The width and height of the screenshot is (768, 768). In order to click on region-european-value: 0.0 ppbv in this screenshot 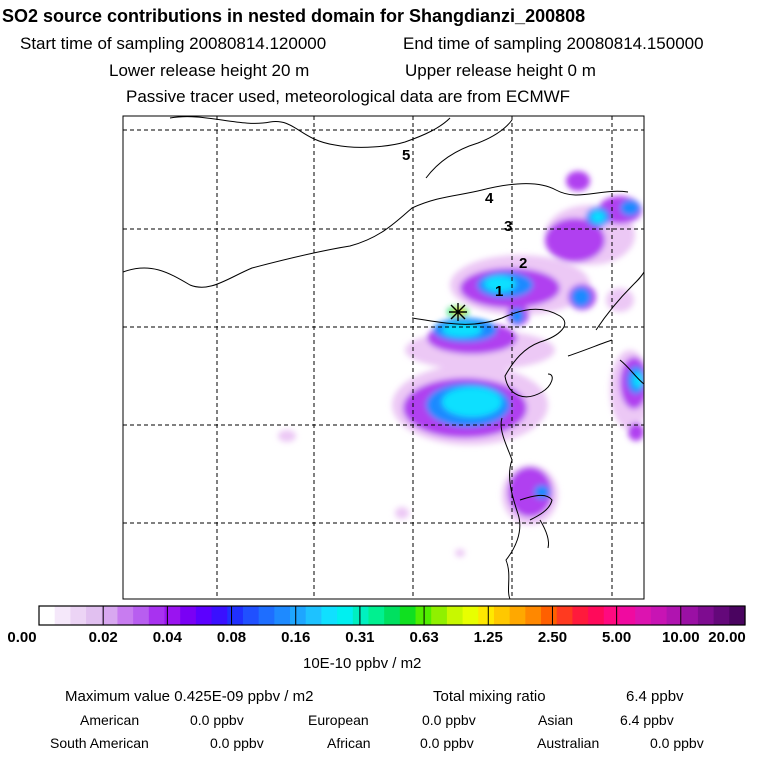, I will do `click(449, 720)`.